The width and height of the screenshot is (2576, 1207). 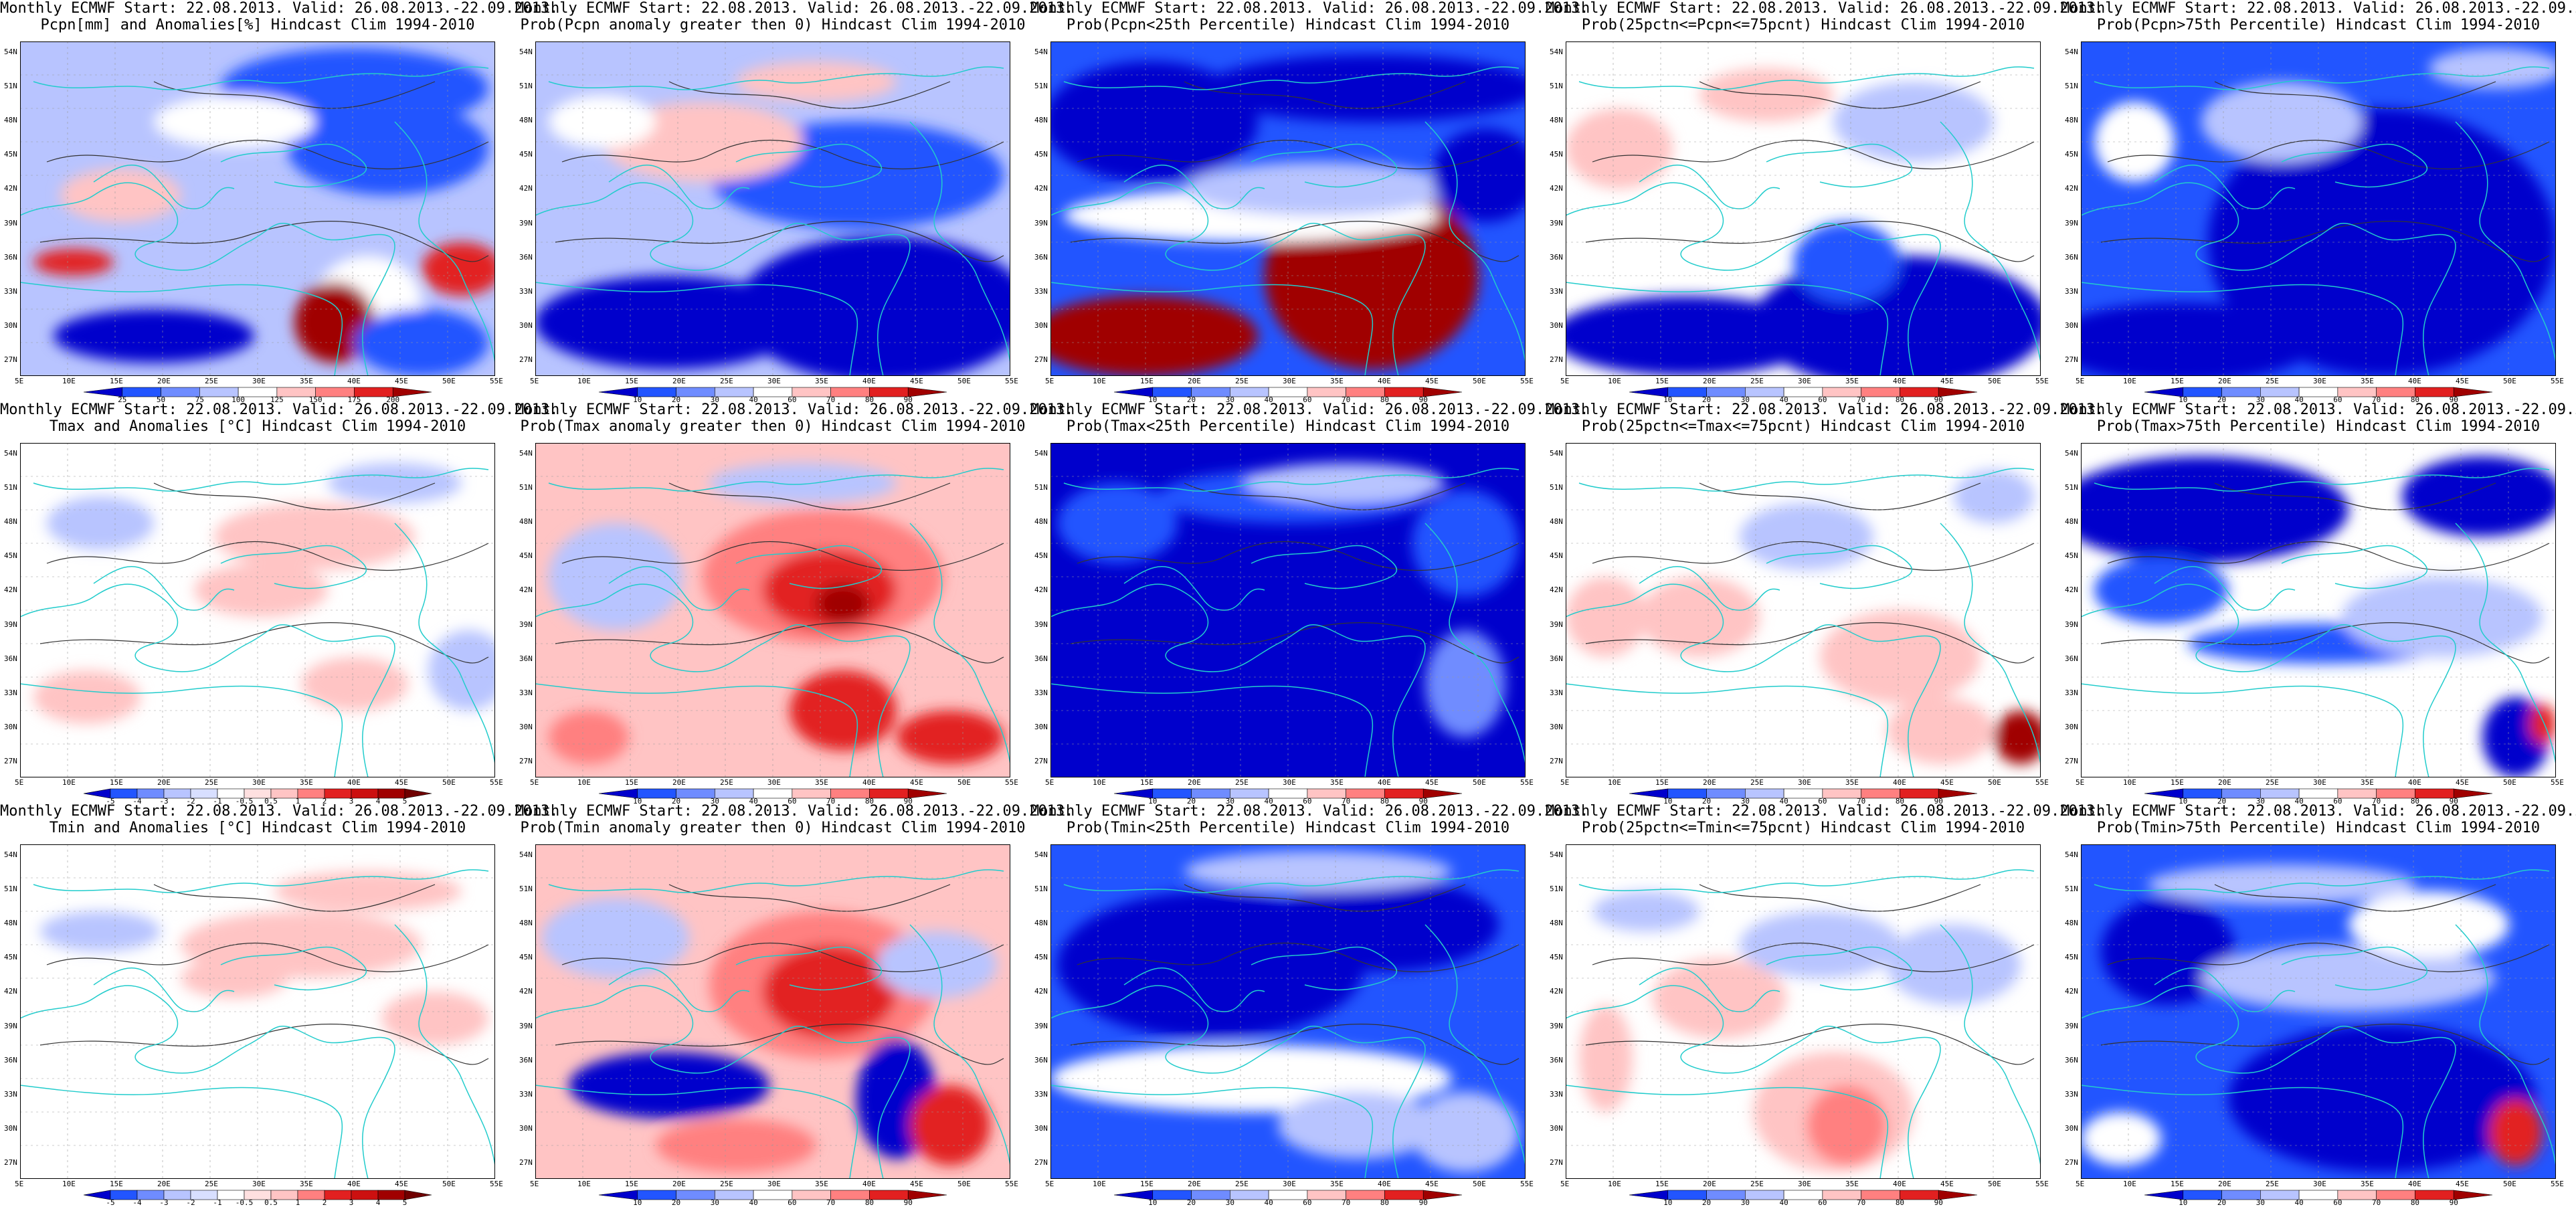 I want to click on color-scale-bar, so click(x=2318, y=793).